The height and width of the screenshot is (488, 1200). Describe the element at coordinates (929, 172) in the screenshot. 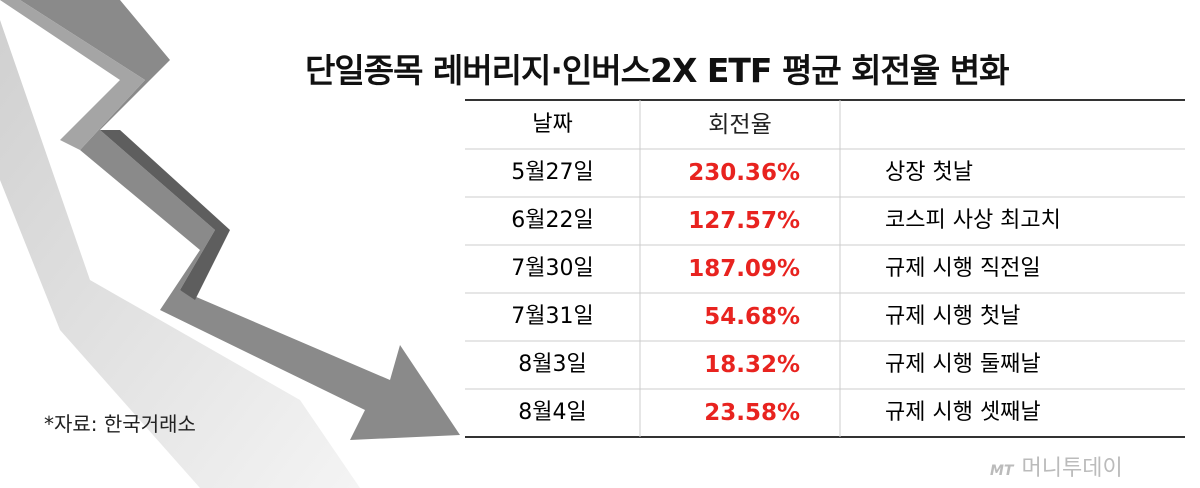

I see `note-cell: 상장 첫날` at that location.